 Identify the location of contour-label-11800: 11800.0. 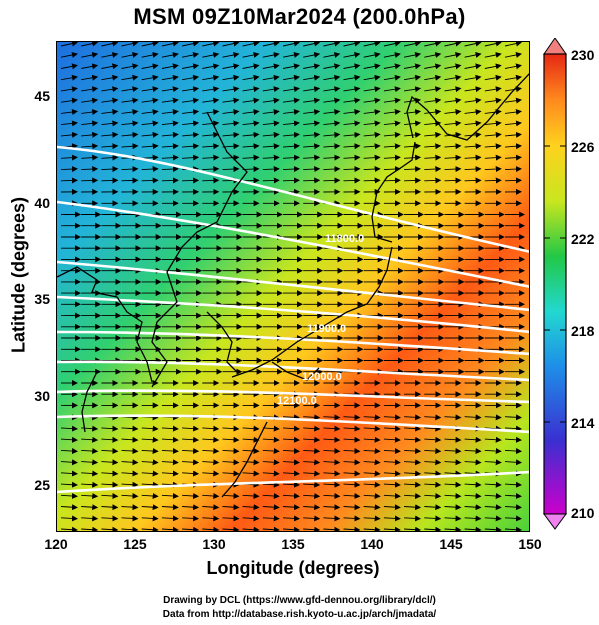
(344, 239).